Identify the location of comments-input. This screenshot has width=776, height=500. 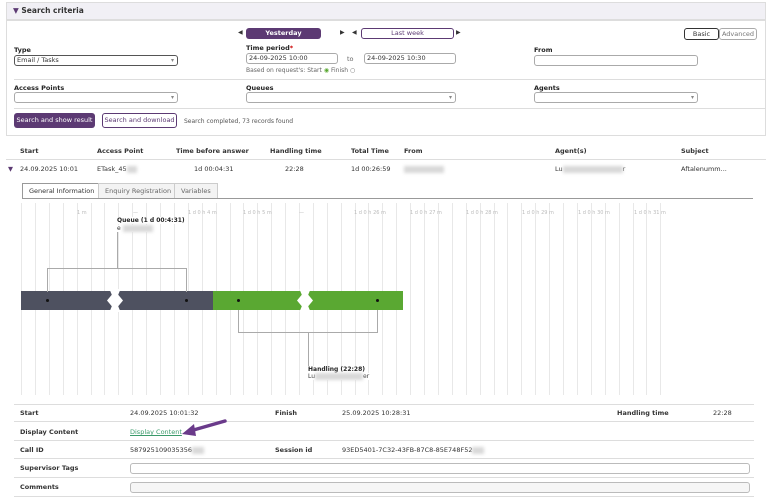
(440, 487).